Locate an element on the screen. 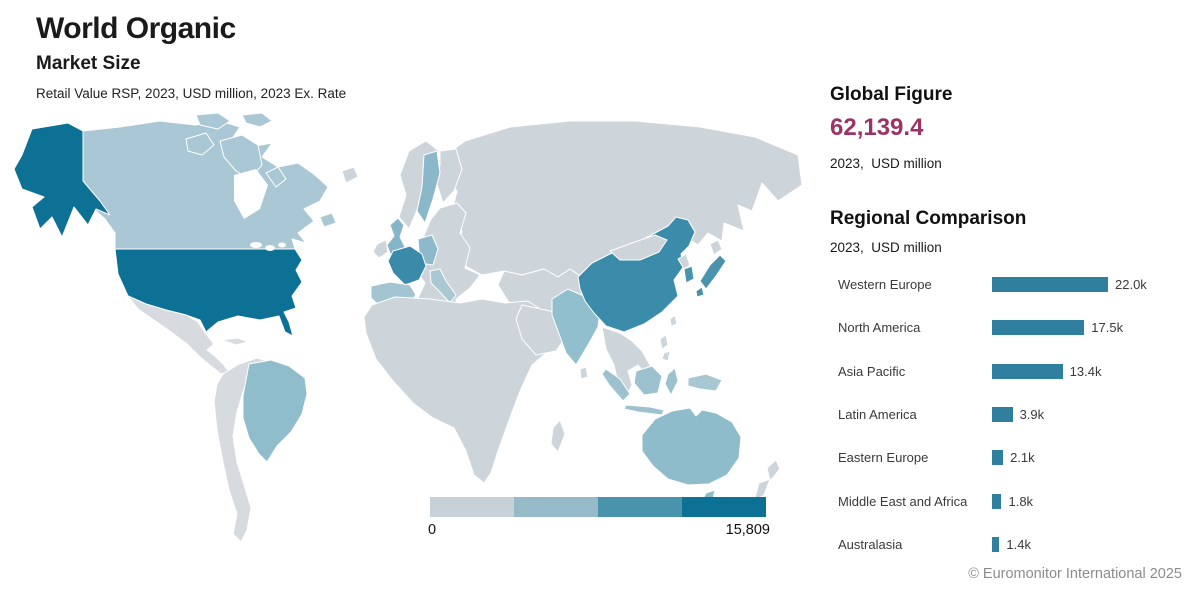  region-label: Australasia is located at coordinates (870, 544).